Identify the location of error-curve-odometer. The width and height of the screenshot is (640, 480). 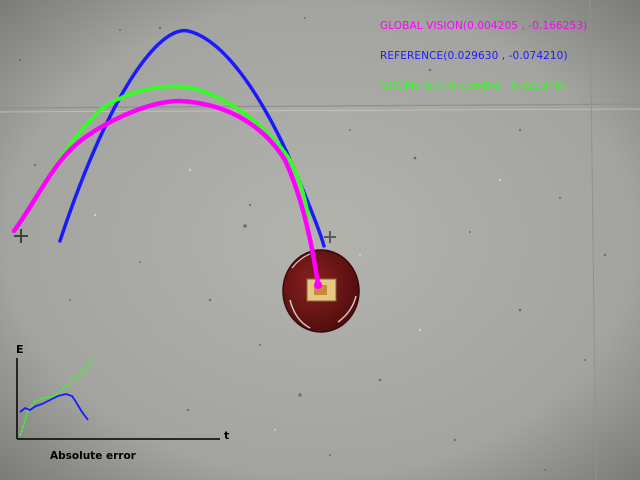
(56, 398).